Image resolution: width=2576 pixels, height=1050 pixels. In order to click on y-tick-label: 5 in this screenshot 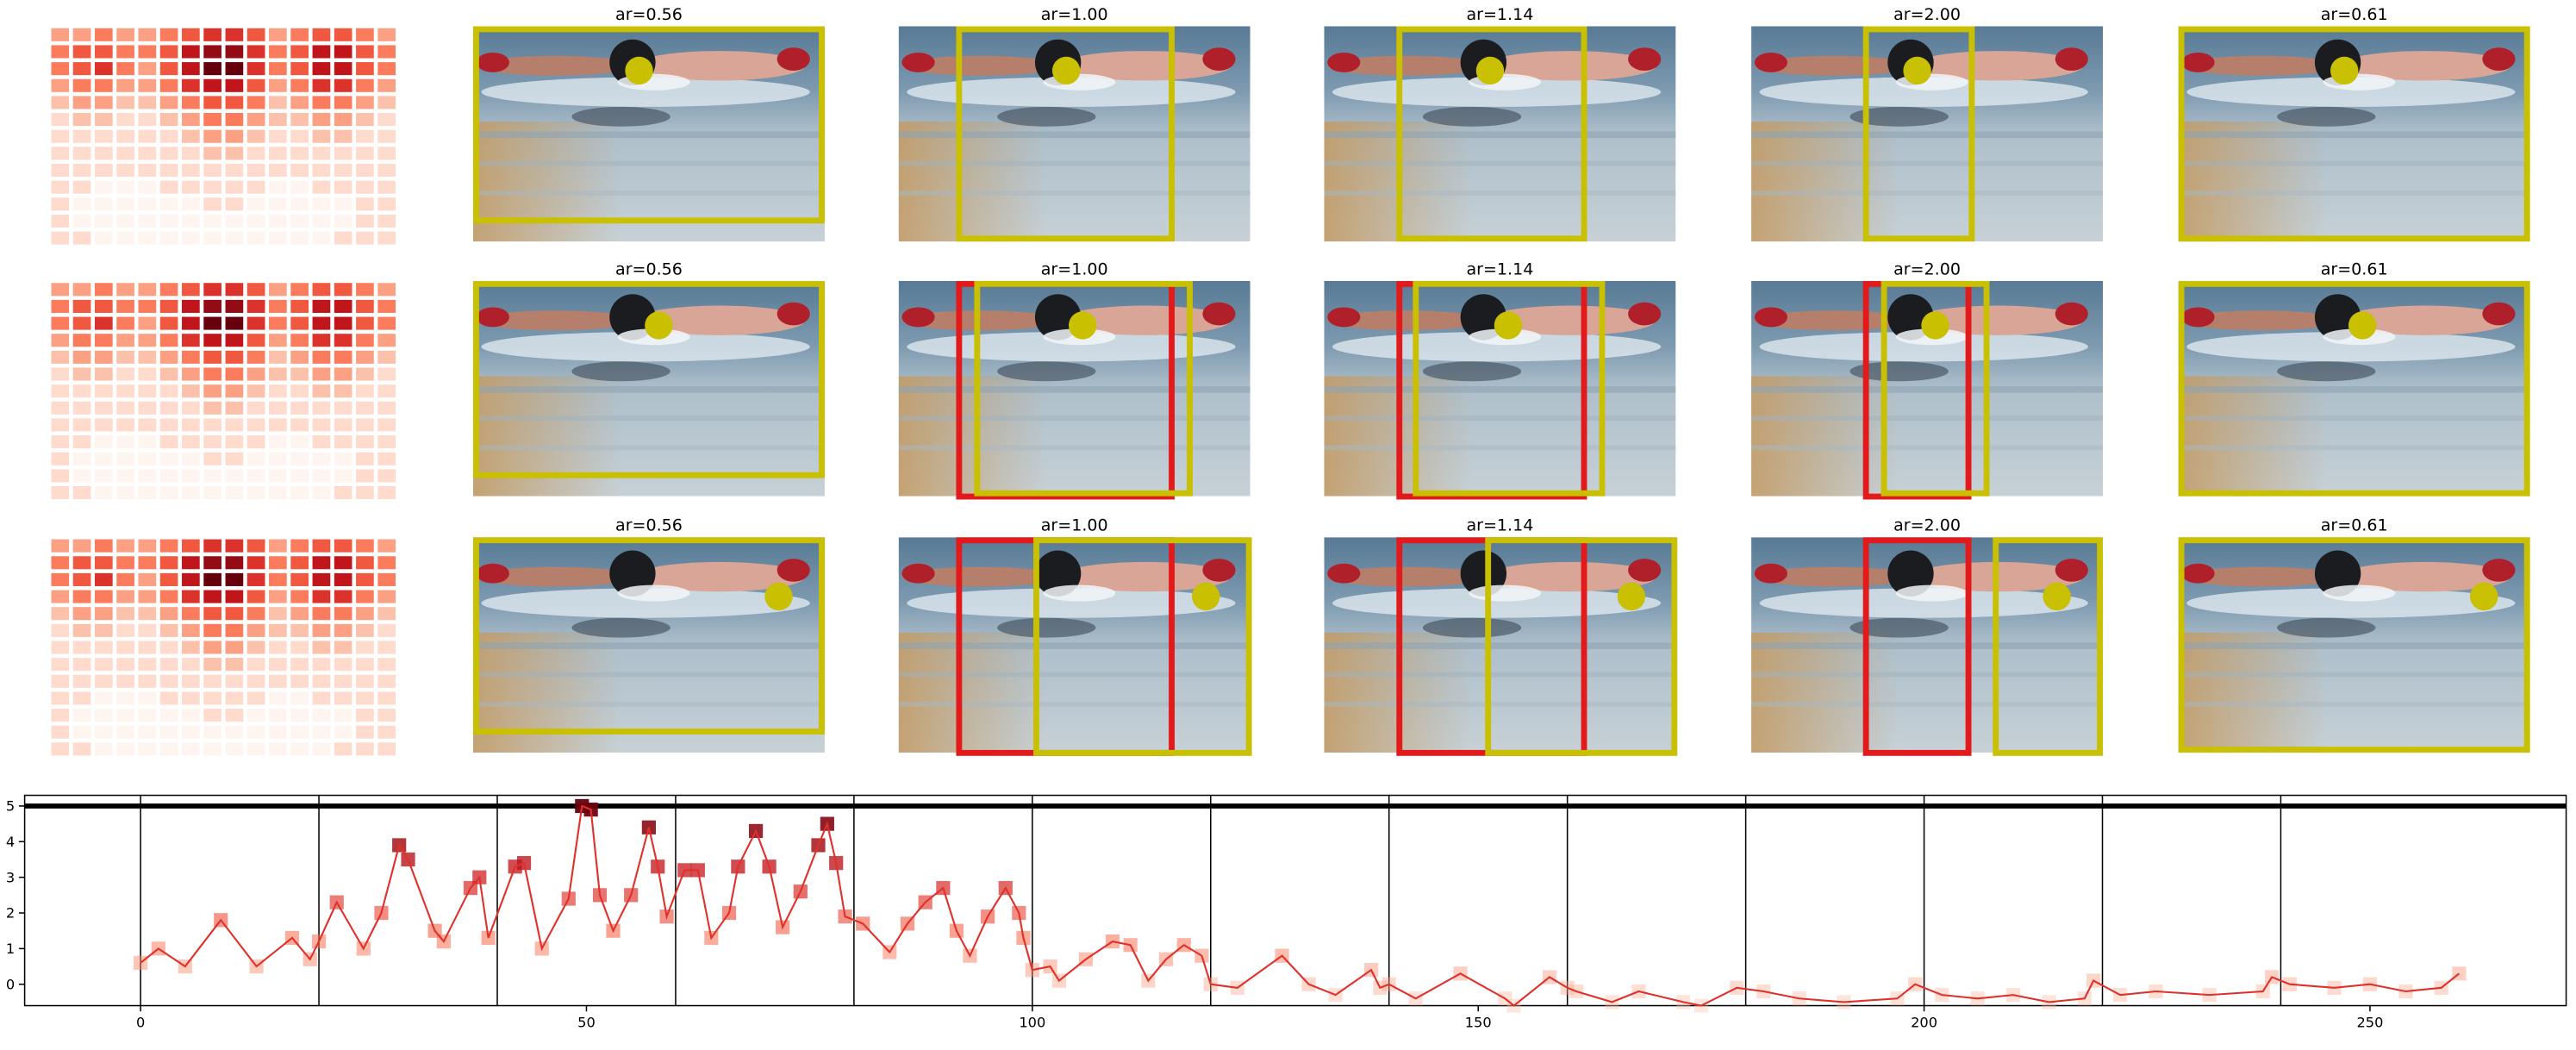, I will do `click(10, 806)`.